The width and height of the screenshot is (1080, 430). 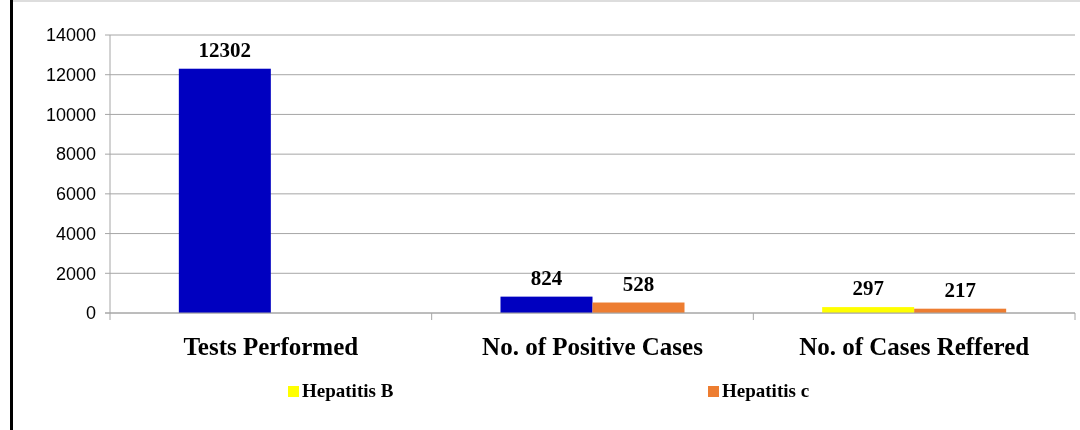 I want to click on y-tick-label: 0, so click(x=90, y=313).